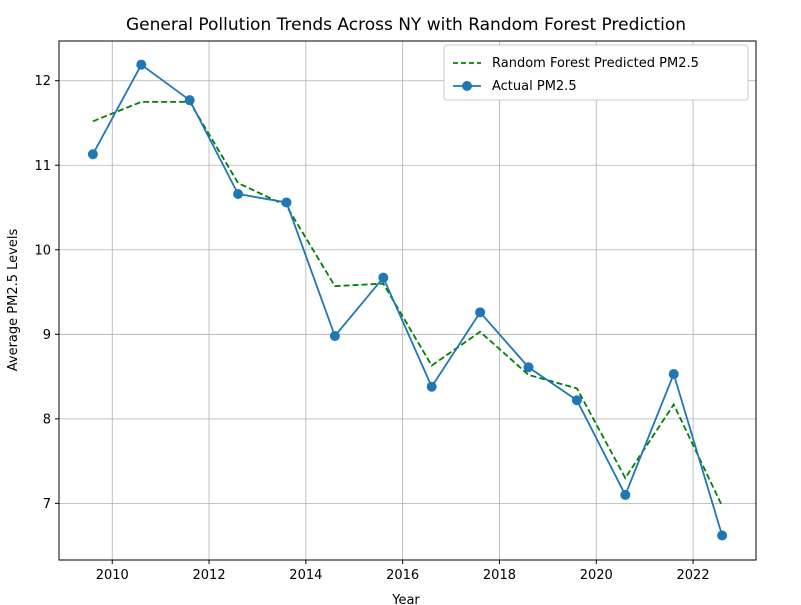 The width and height of the screenshot is (801, 605). What do you see at coordinates (499, 575) in the screenshot?
I see `x-tick-label: 2018` at bounding box center [499, 575].